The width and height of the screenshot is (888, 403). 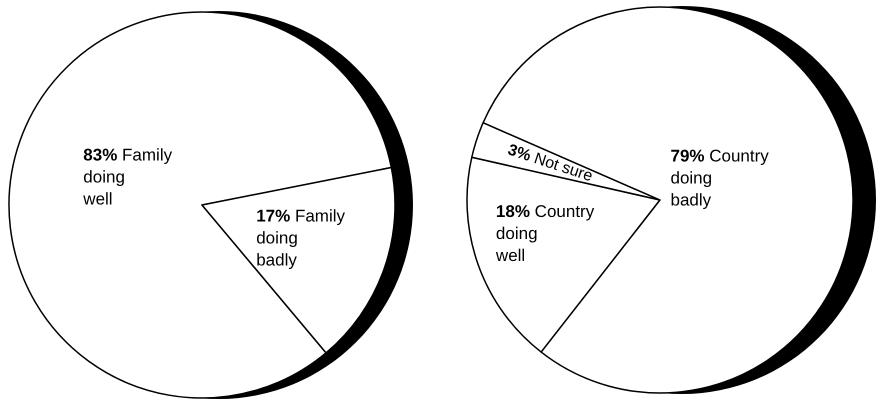 I want to click on data-label: 3%, so click(x=519, y=154).